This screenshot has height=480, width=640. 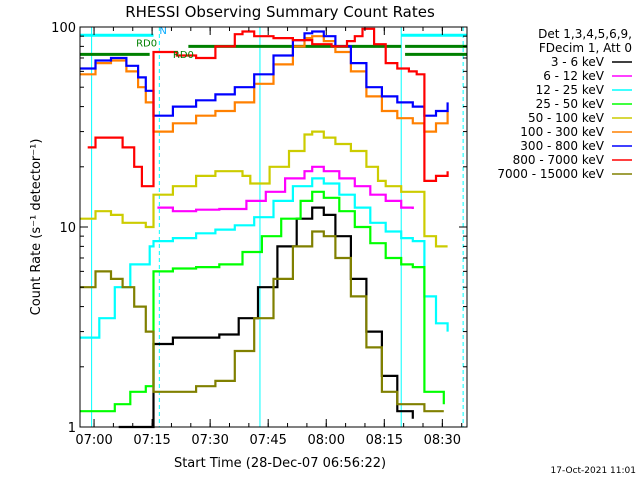 What do you see at coordinates (72, 428) in the screenshot?
I see `y-tick-label-0: 1` at bounding box center [72, 428].